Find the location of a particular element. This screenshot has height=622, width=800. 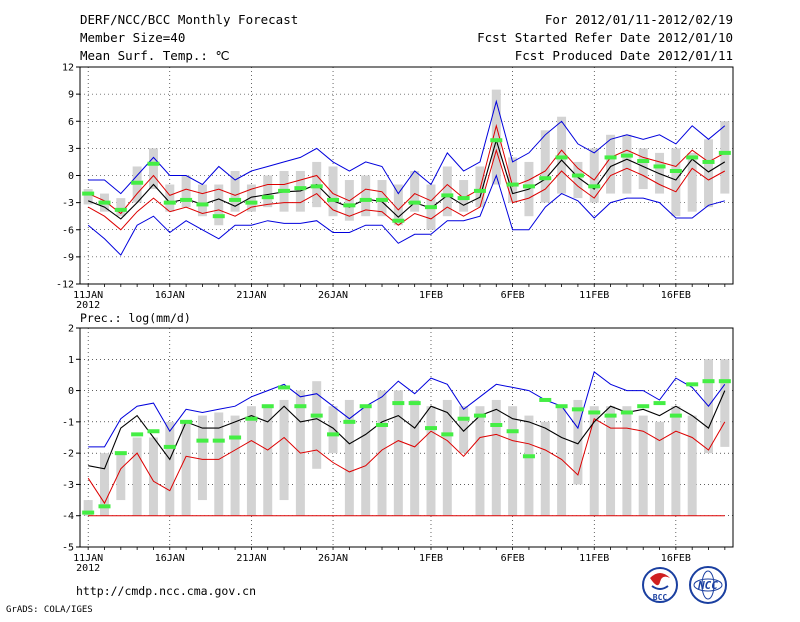

temperature-xtick-label: 16FEB is located at coordinates (676, 295).